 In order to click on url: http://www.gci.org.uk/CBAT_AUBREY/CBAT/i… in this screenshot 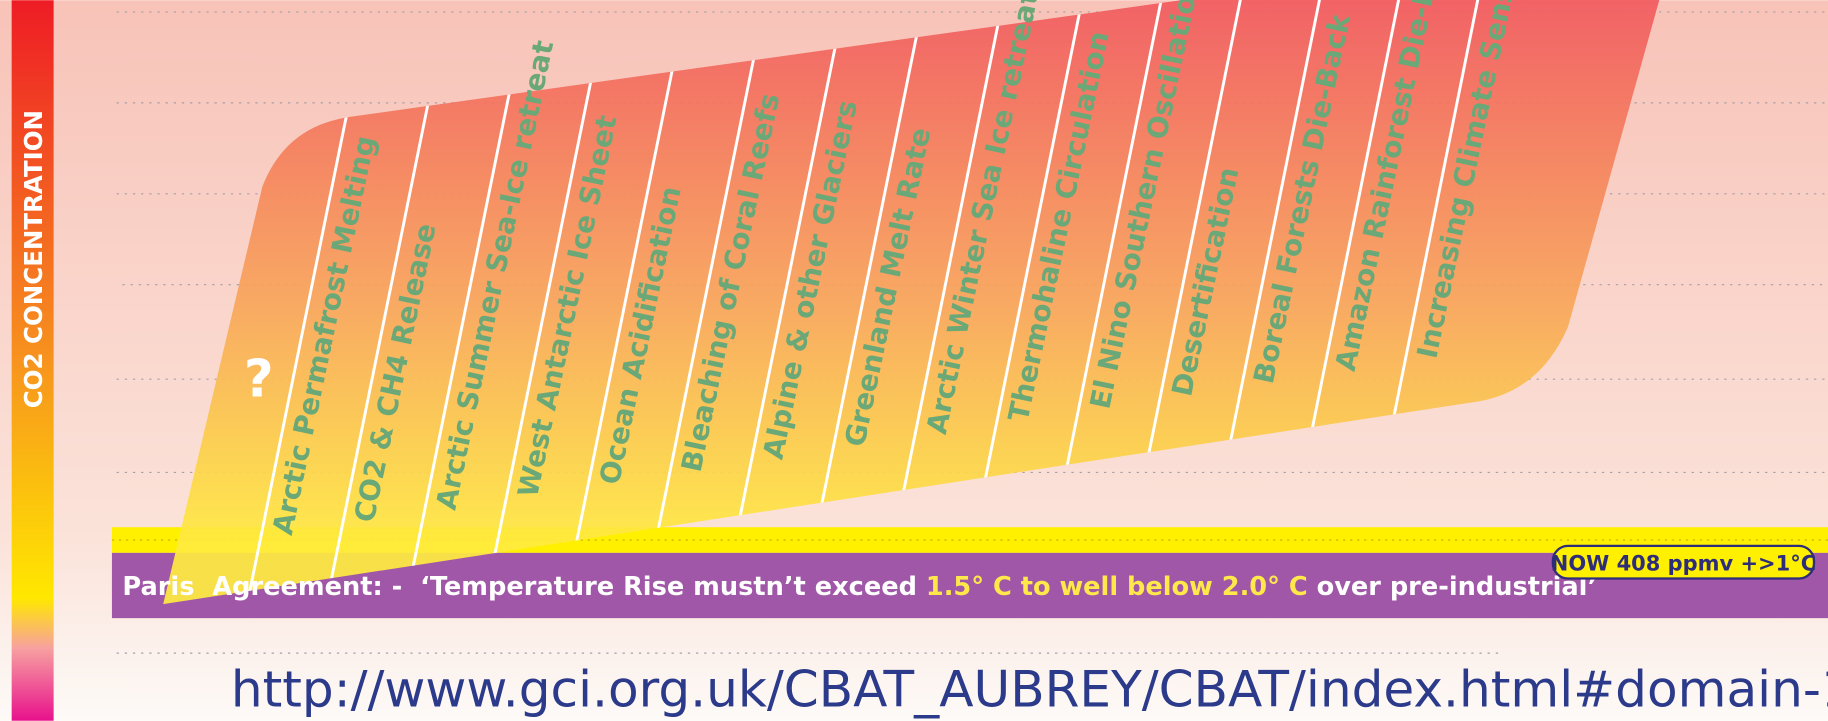, I will do `click(1029, 689)`.